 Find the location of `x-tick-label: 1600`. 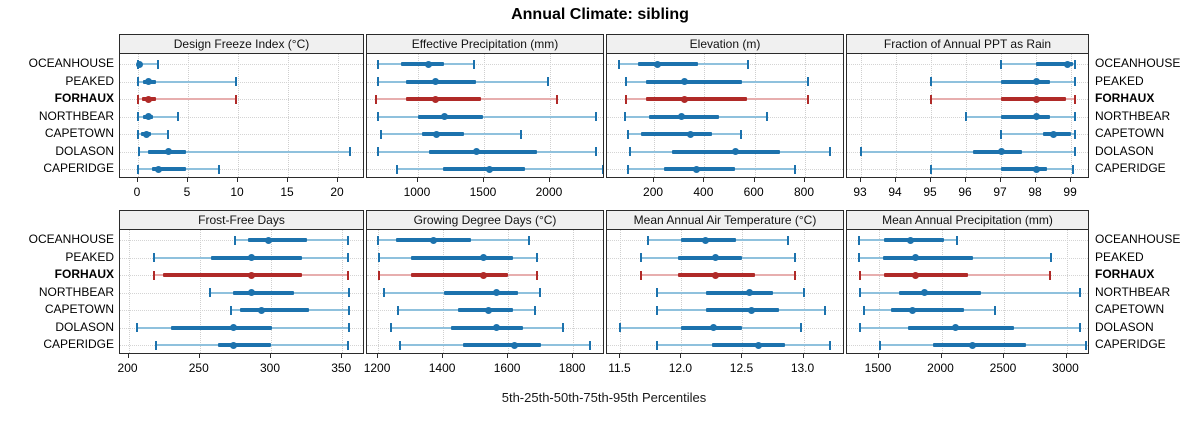

x-tick-label: 1600 is located at coordinates (507, 368).